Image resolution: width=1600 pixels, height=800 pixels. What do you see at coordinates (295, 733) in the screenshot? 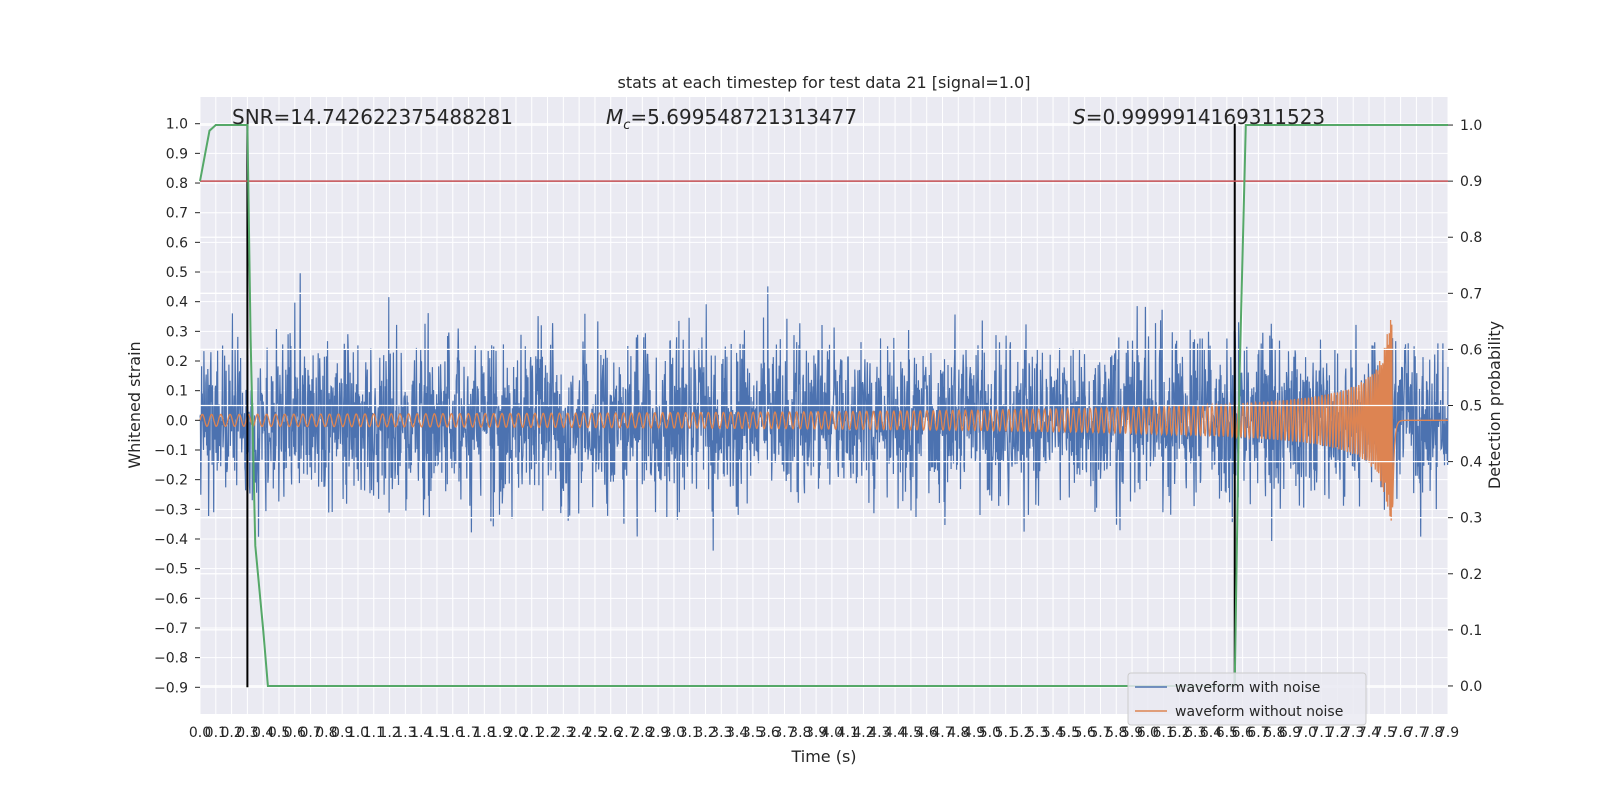
I see `x-tick-label: 0.6` at bounding box center [295, 733].